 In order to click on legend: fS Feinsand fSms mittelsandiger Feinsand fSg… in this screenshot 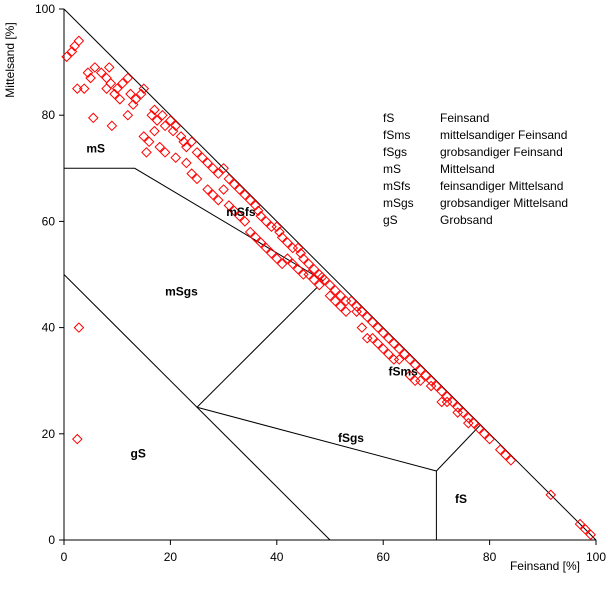, I will do `click(475, 169)`.